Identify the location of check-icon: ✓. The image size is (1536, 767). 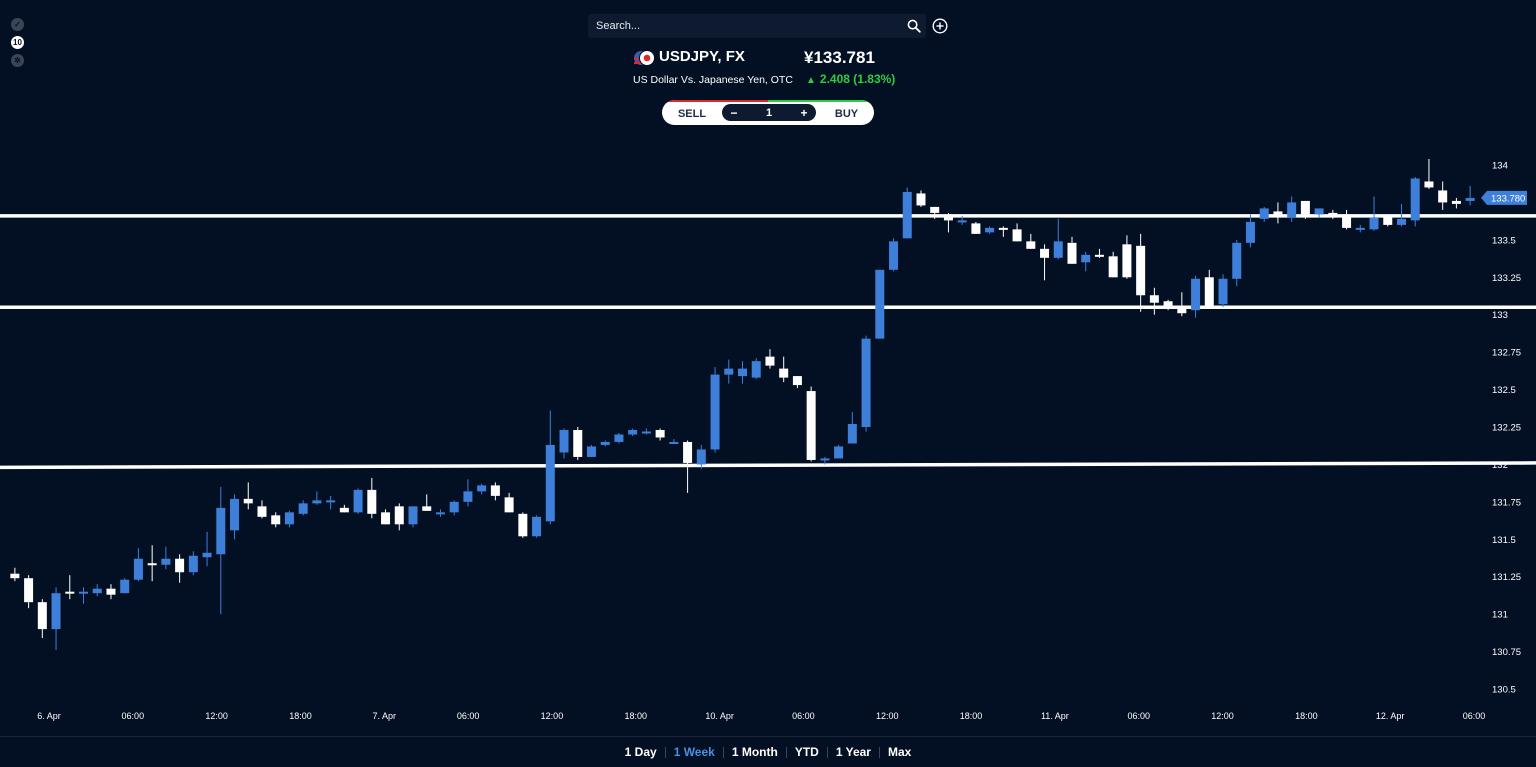
(17, 24).